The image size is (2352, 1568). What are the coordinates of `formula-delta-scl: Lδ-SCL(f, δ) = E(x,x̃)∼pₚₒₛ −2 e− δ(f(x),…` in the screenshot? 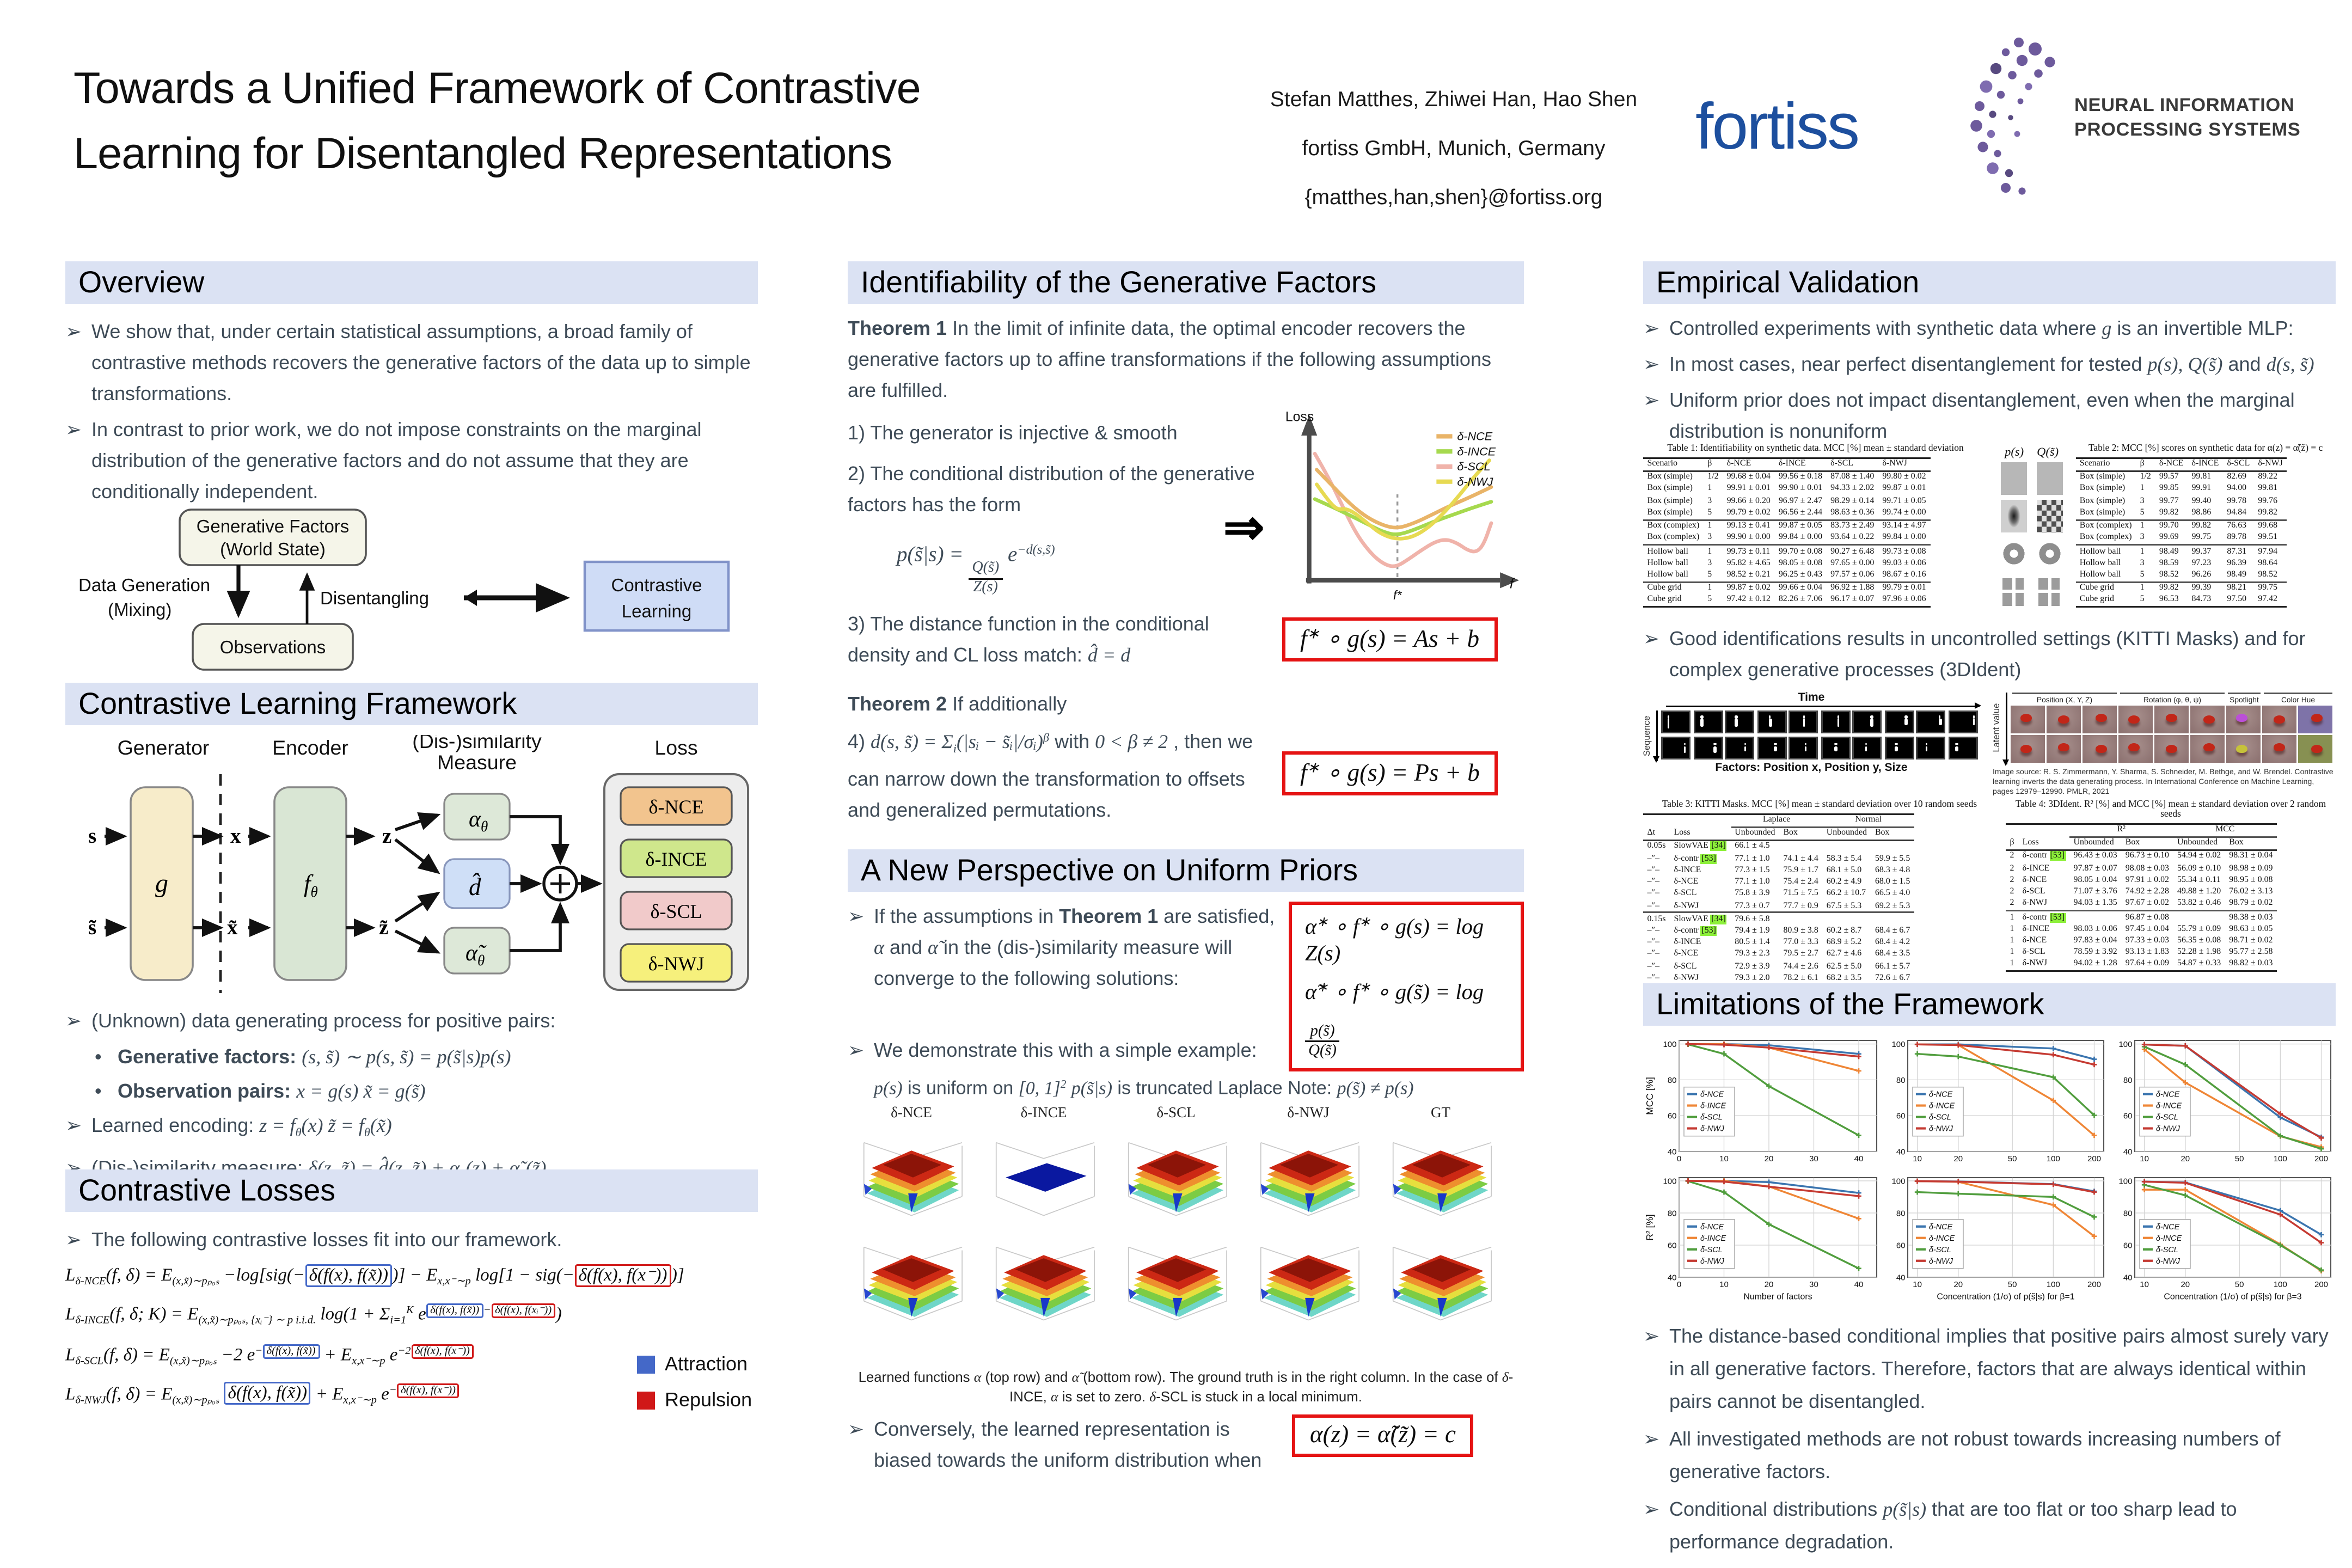 It's located at (411, 1355).